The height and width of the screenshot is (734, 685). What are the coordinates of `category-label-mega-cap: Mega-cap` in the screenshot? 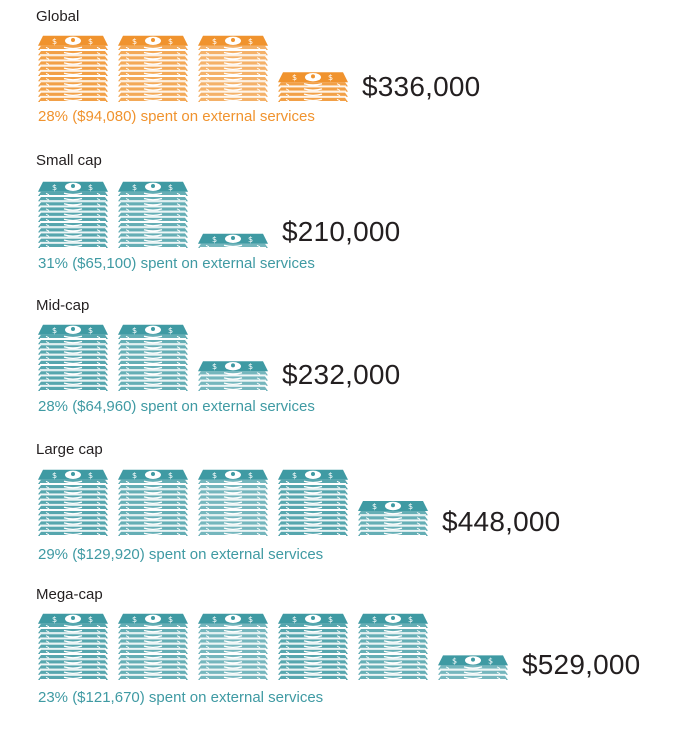 It's located at (69, 594).